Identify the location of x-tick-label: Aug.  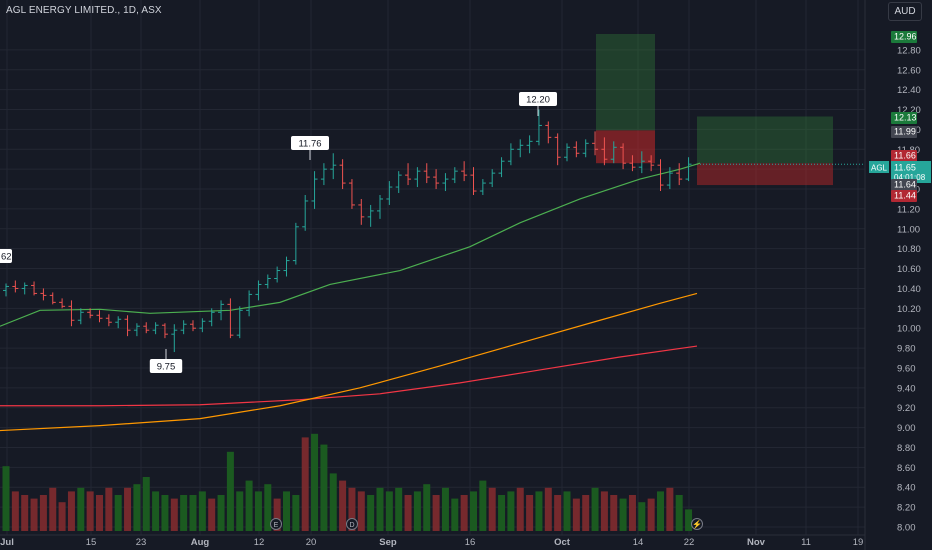
(200, 542).